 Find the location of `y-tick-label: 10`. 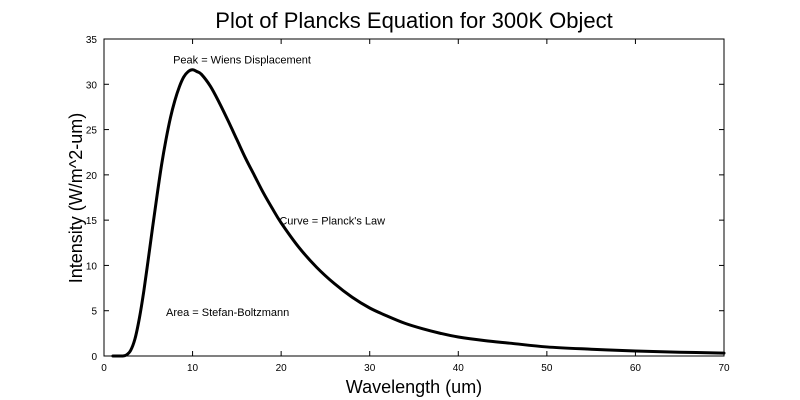

y-tick-label: 10 is located at coordinates (92, 266).